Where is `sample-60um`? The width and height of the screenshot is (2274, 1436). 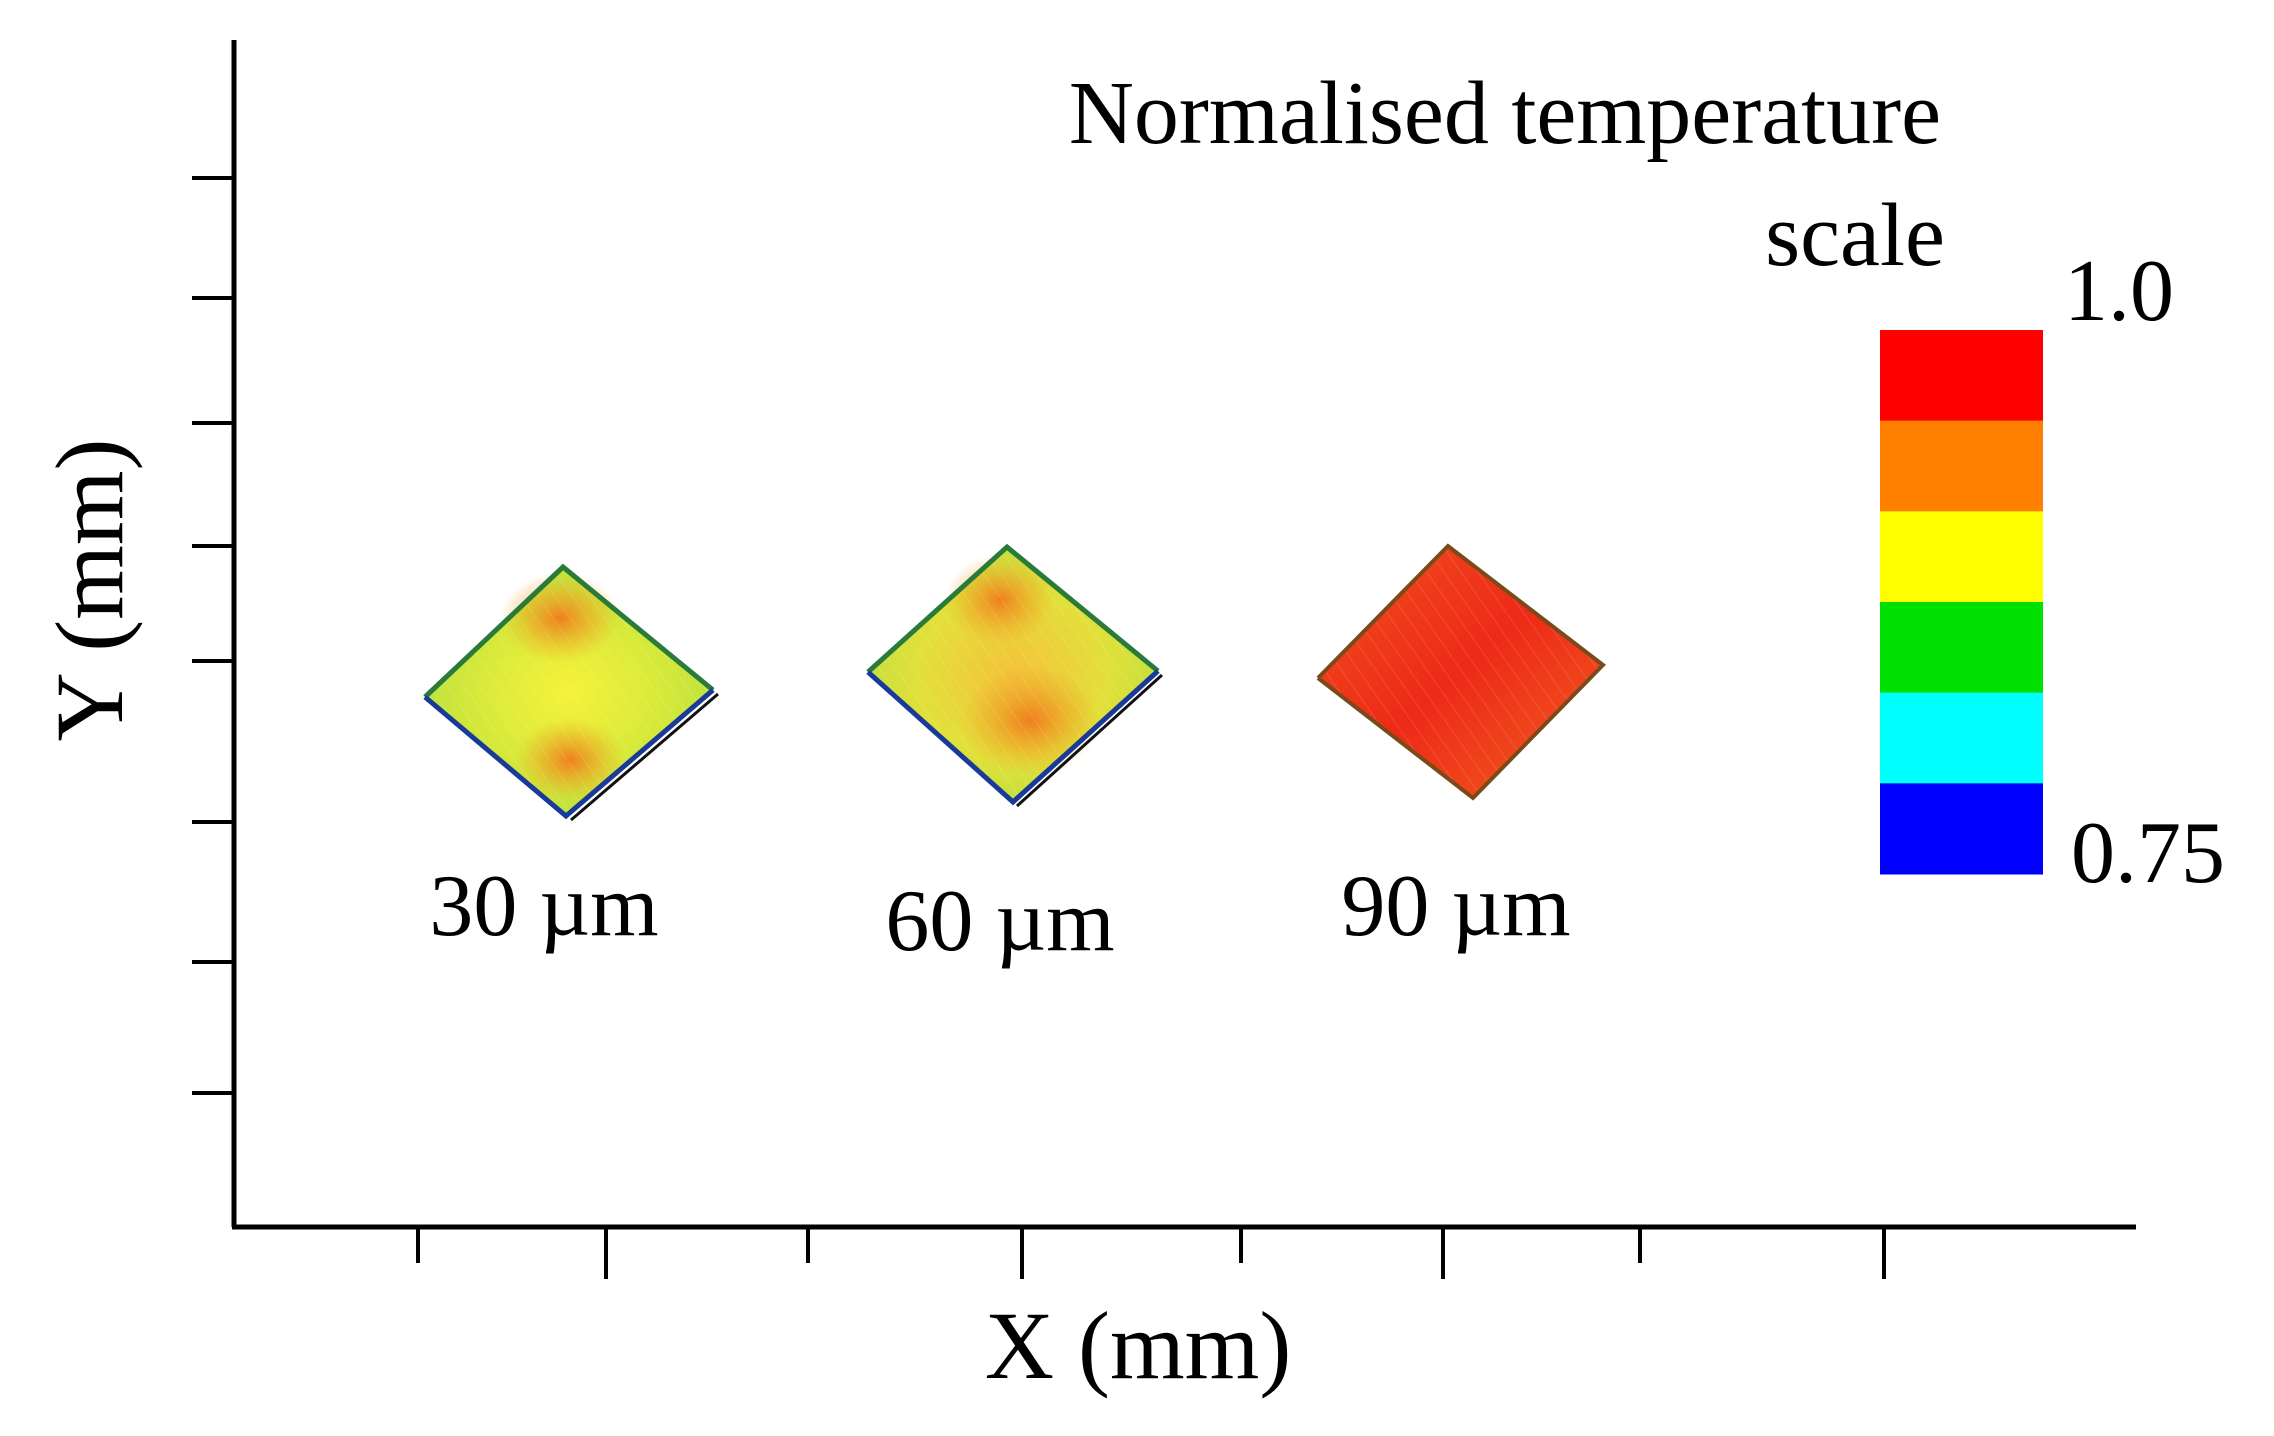 sample-60um is located at coordinates (1015, 675).